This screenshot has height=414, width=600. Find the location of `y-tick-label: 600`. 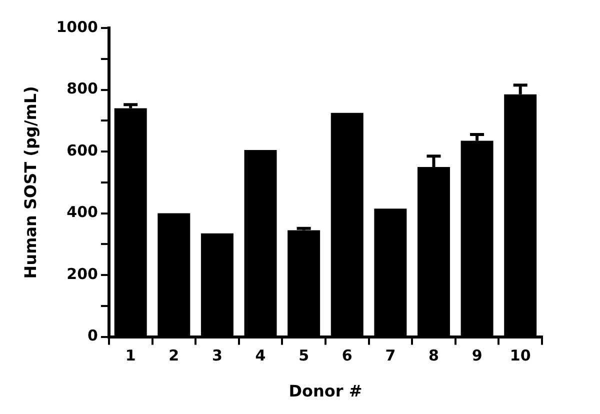

y-tick-label: 600 is located at coordinates (82, 150).